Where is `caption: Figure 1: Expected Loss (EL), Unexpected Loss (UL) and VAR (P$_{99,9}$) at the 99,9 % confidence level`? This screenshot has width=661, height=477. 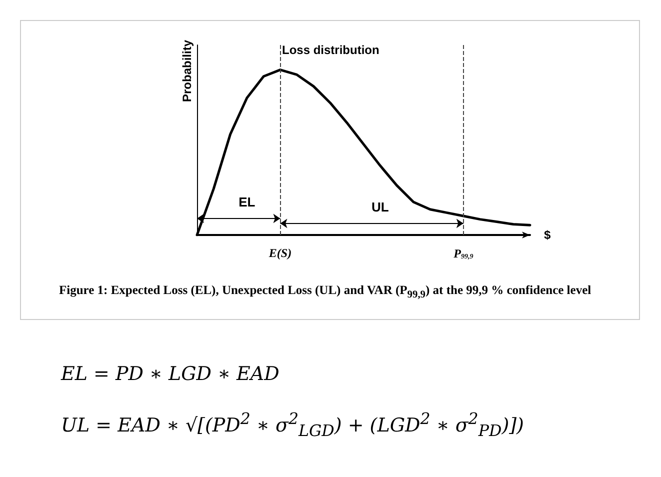
caption: Figure 1: Expected Loss (EL), Unexpected Loss (UL) and VAR (P$_{99,9}$) at the 99,9 % confidence level is located at coordinates (325, 292).